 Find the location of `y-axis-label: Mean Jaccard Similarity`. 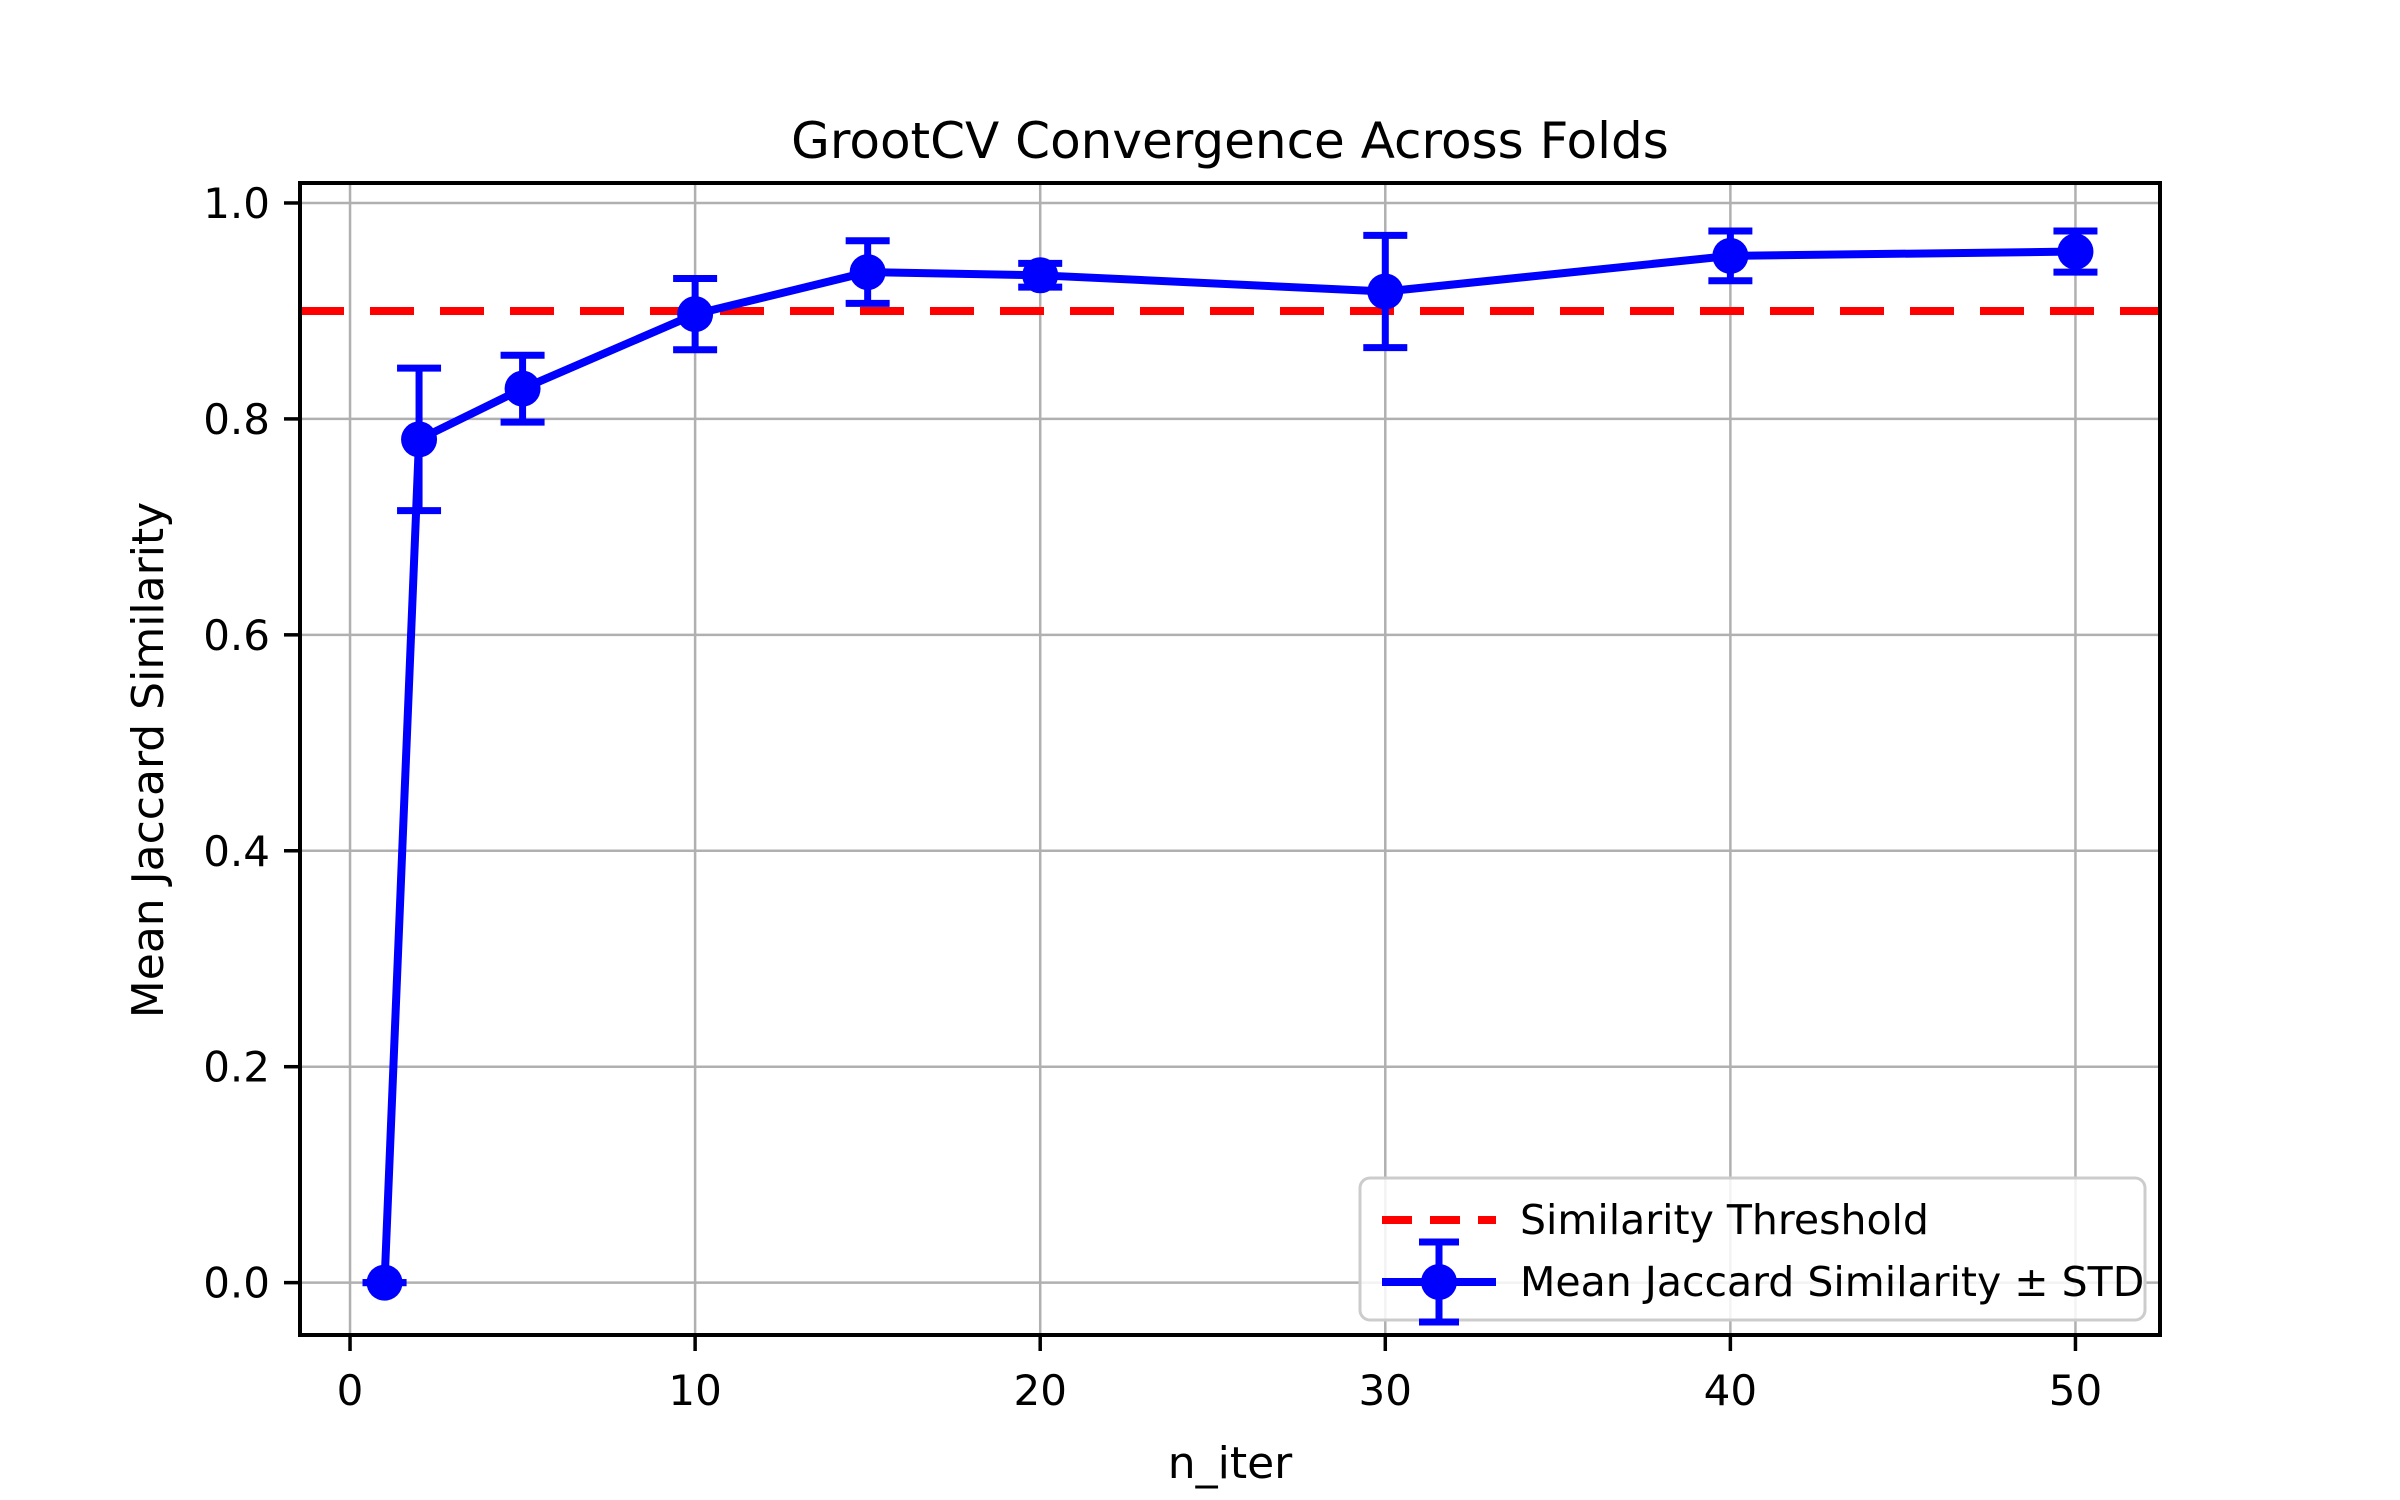

y-axis-label: Mean Jaccard Similarity is located at coordinates (148, 760).